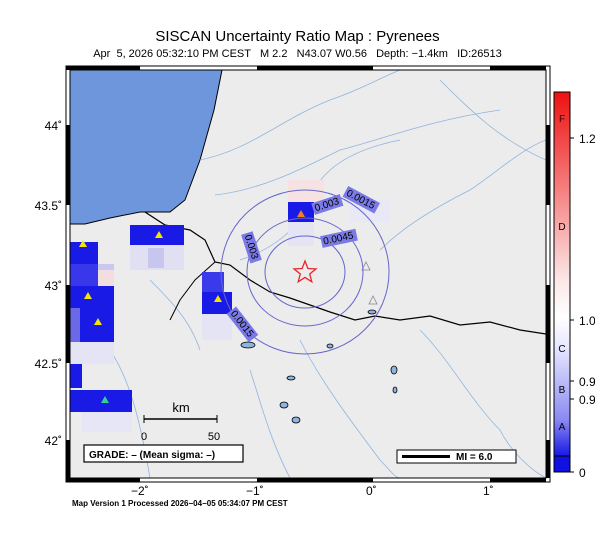 Image resolution: width=595 pixels, height=543 pixels. Describe the element at coordinates (562, 119) in the screenshot. I see `grade-label: F` at that location.